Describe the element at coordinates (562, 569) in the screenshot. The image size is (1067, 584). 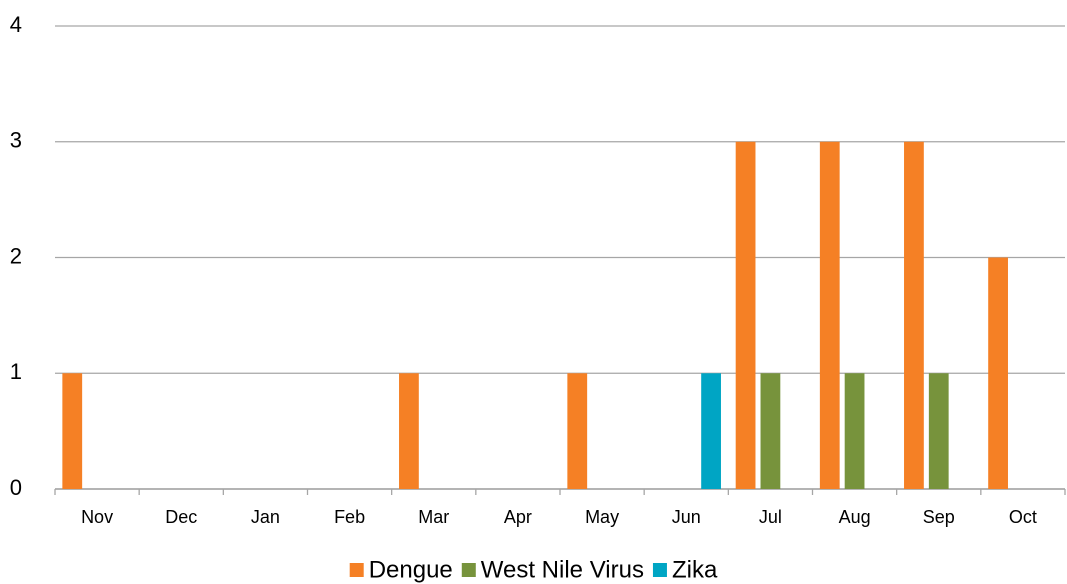
I see `legend-label: West Nile Virus` at that location.